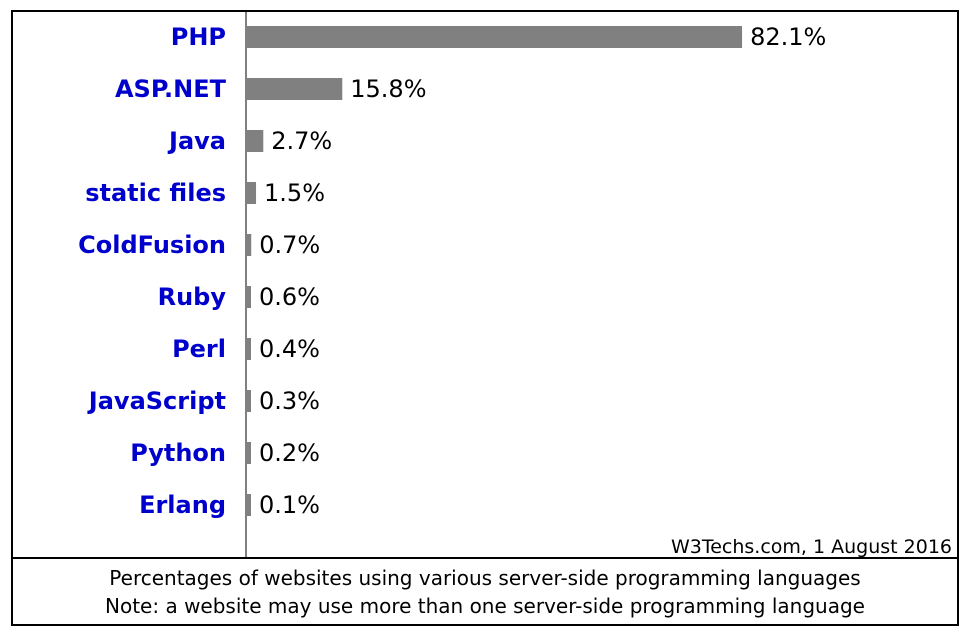 Image resolution: width=972 pixels, height=638 pixels. What do you see at coordinates (388, 89) in the screenshot?
I see `value-label: 15.8%` at bounding box center [388, 89].